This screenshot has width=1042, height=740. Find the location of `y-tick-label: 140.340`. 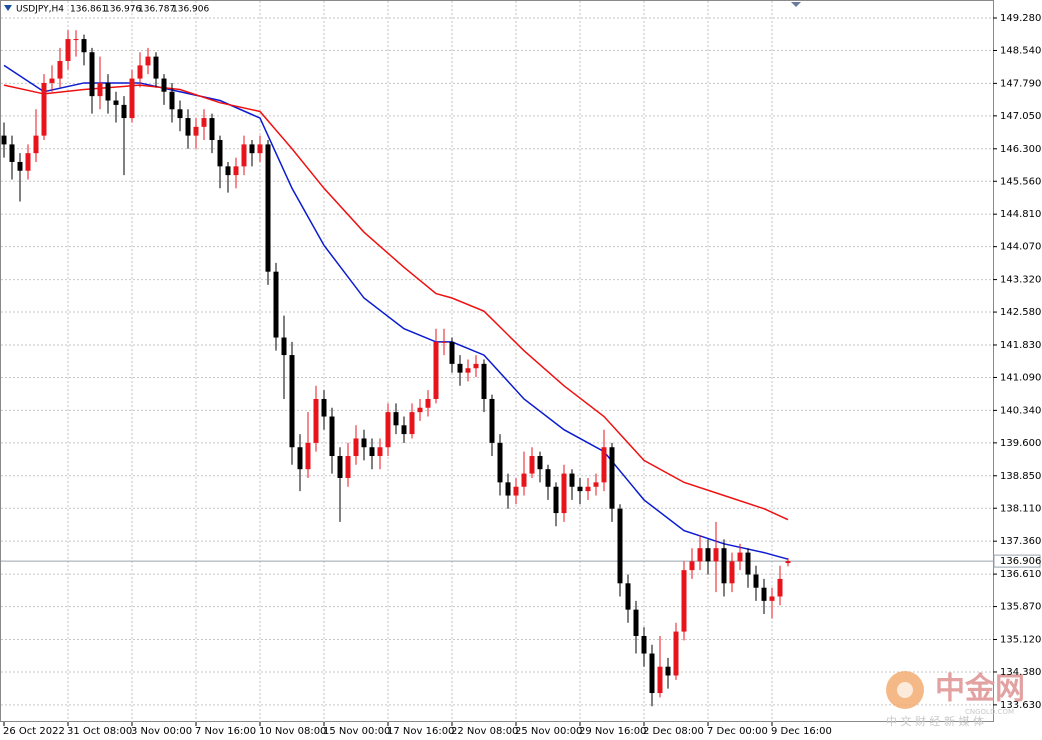

y-tick-label: 140.340 is located at coordinates (1020, 410).